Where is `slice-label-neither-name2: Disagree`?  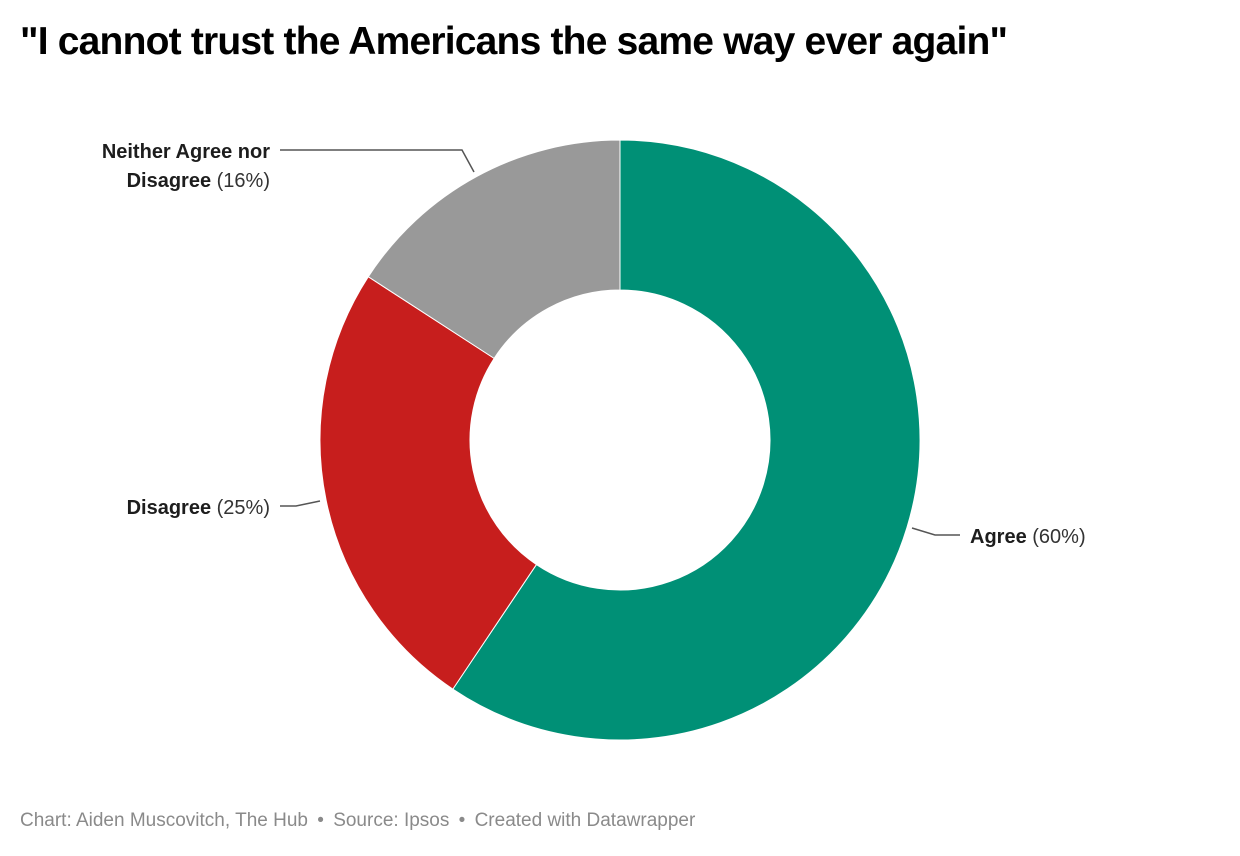 slice-label-neither-name2: Disagree is located at coordinates (169, 181).